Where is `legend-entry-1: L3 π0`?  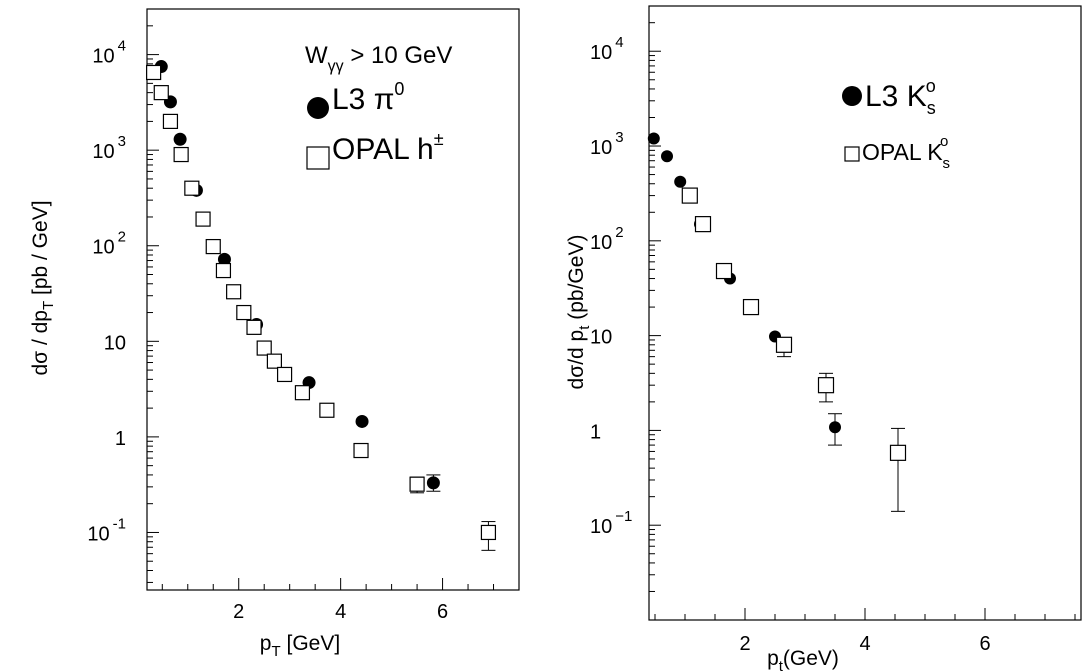
legend-entry-1: L3 π0 is located at coordinates (355, 99).